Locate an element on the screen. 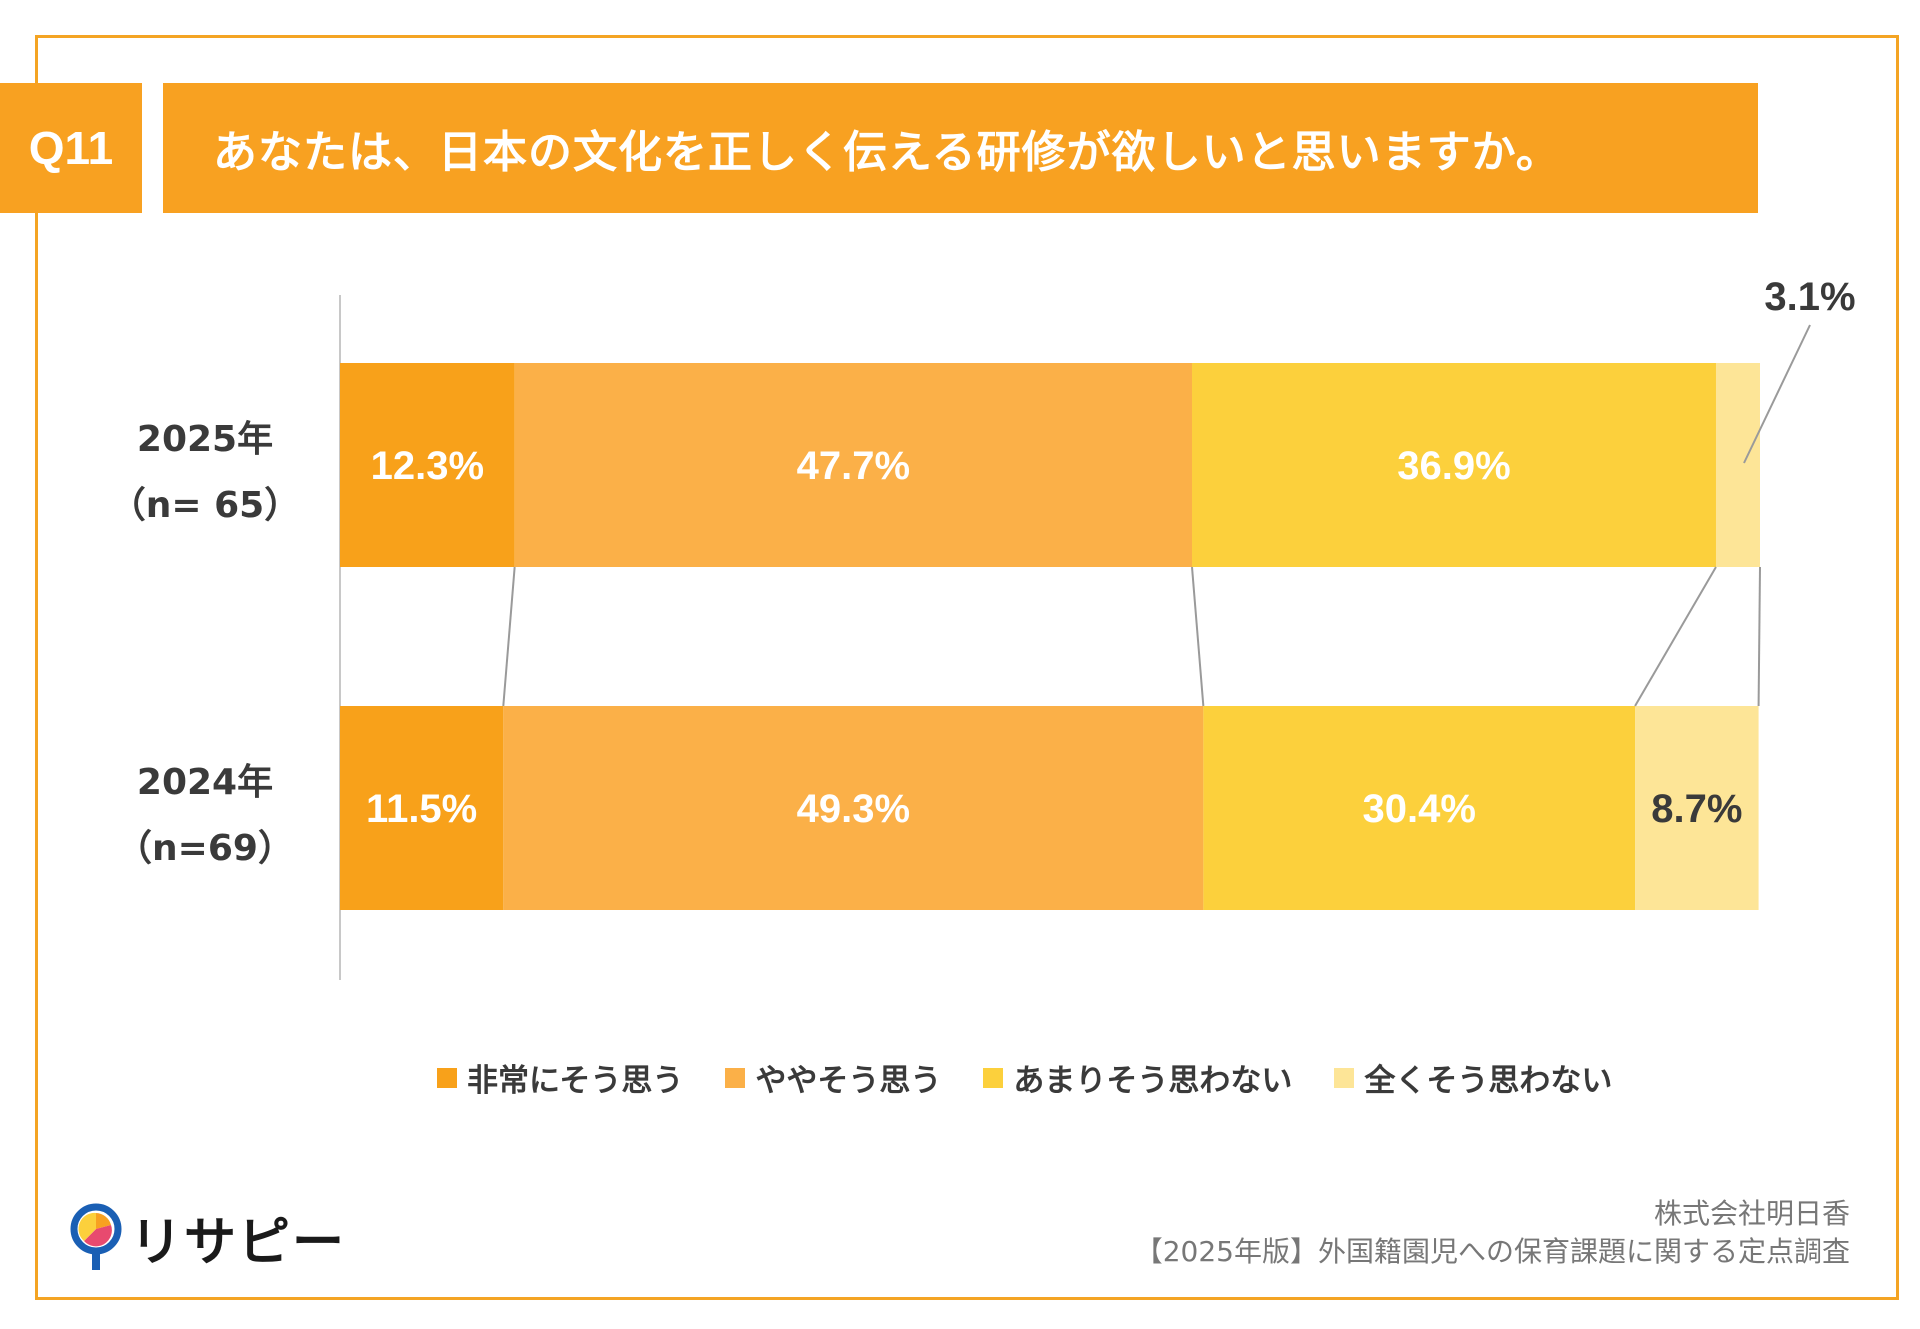 The width and height of the screenshot is (1920, 1329). legend-item: ややそう思う is located at coordinates (833, 1077).